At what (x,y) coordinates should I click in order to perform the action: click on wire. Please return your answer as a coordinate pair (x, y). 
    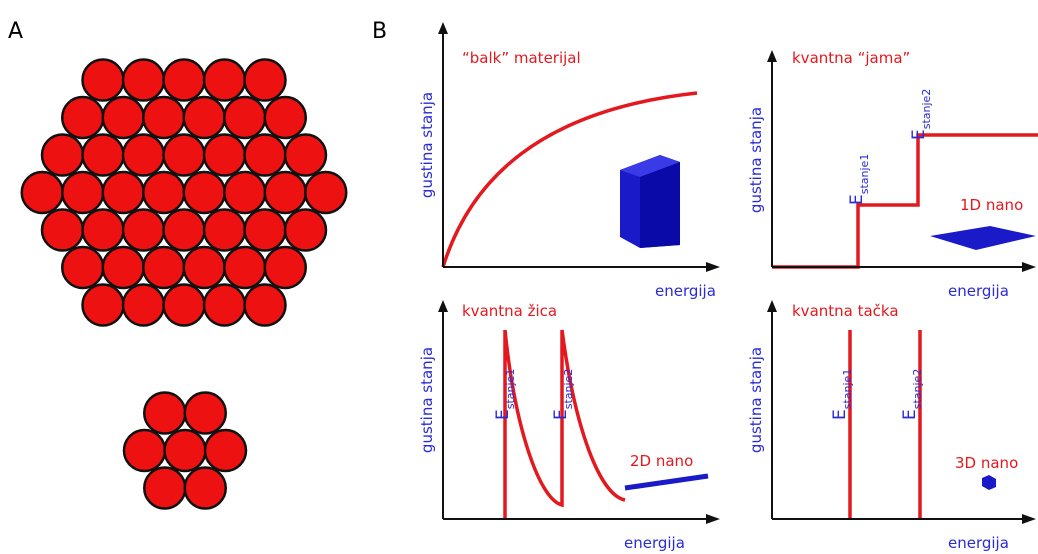
    Looking at the image, I should click on (666, 482).